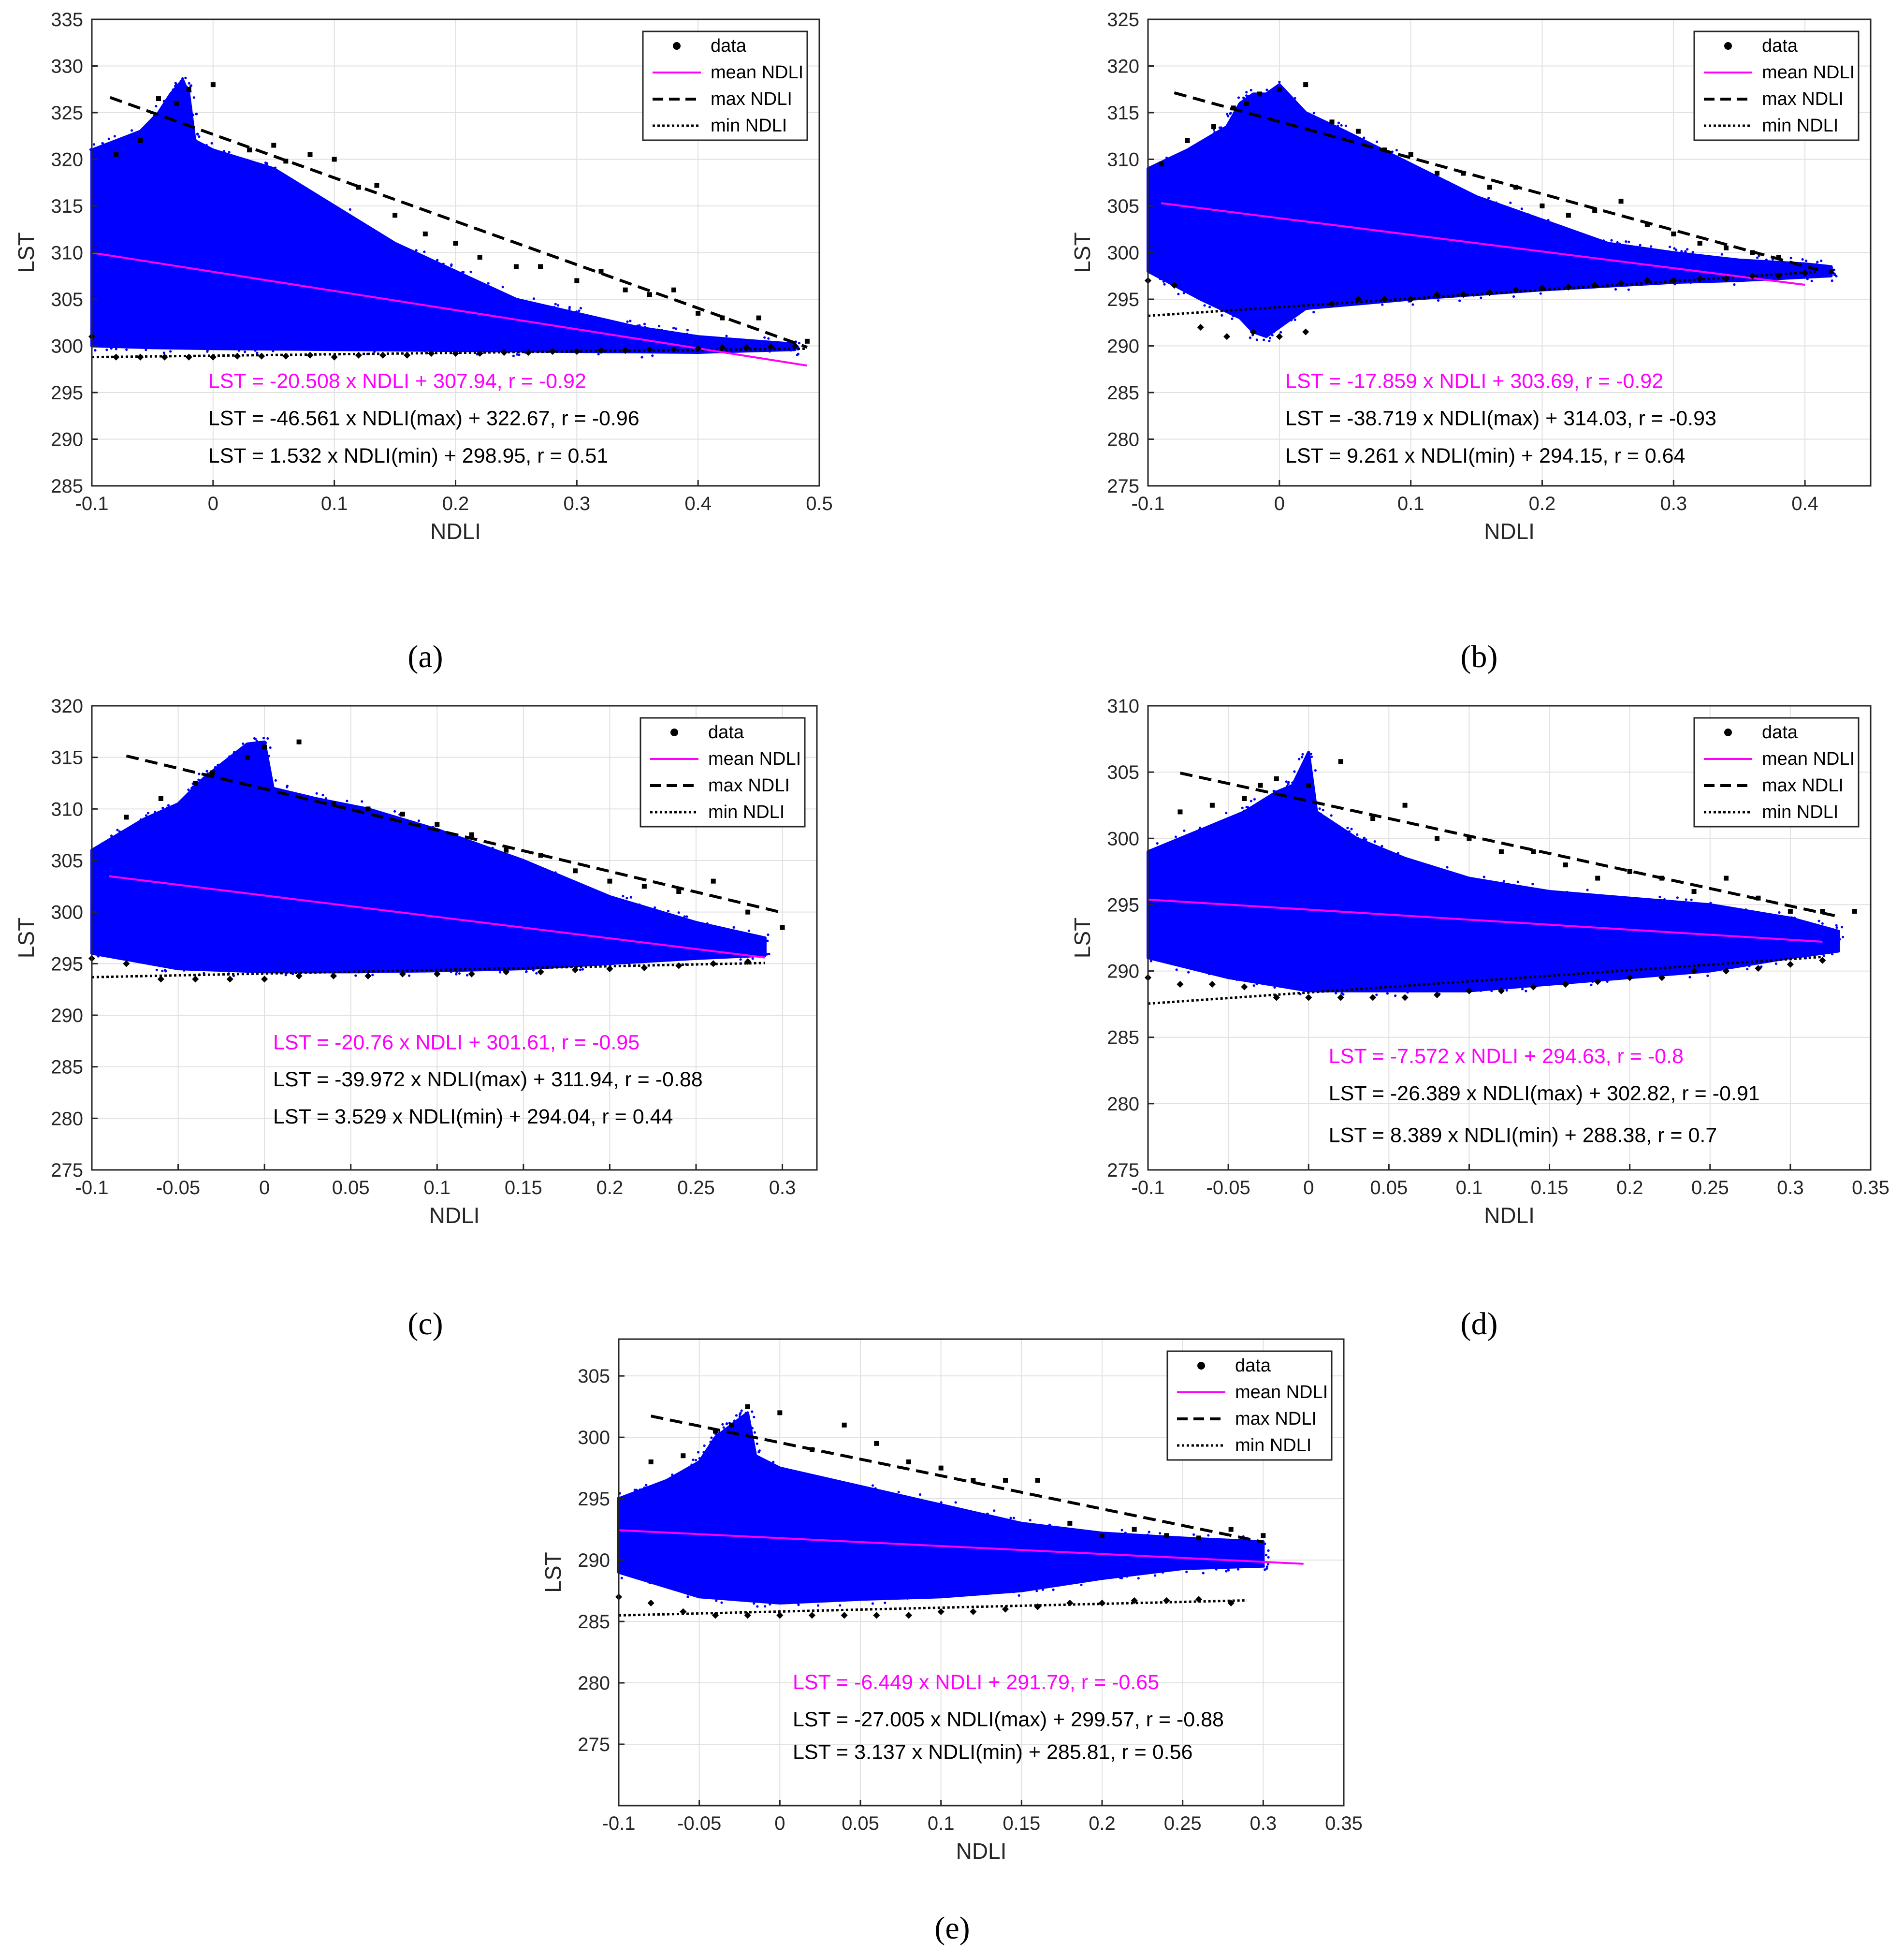  Describe the element at coordinates (1485, 920) in the screenshot. I see `panel-d-mean-ndli-line` at that location.